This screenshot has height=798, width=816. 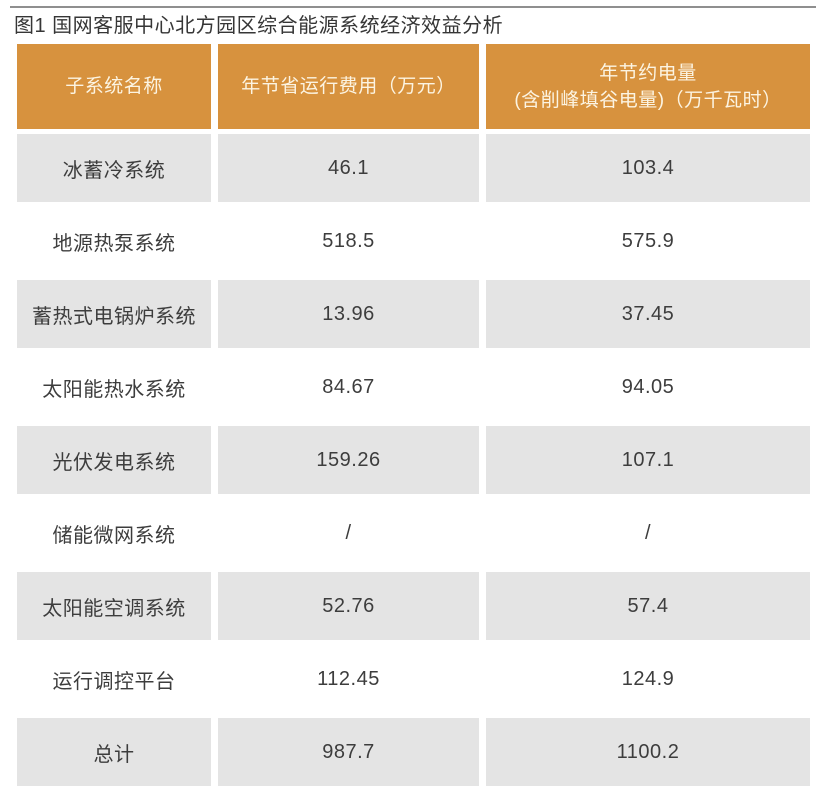 What do you see at coordinates (648, 533) in the screenshot?
I see `power-value-cell: /` at bounding box center [648, 533].